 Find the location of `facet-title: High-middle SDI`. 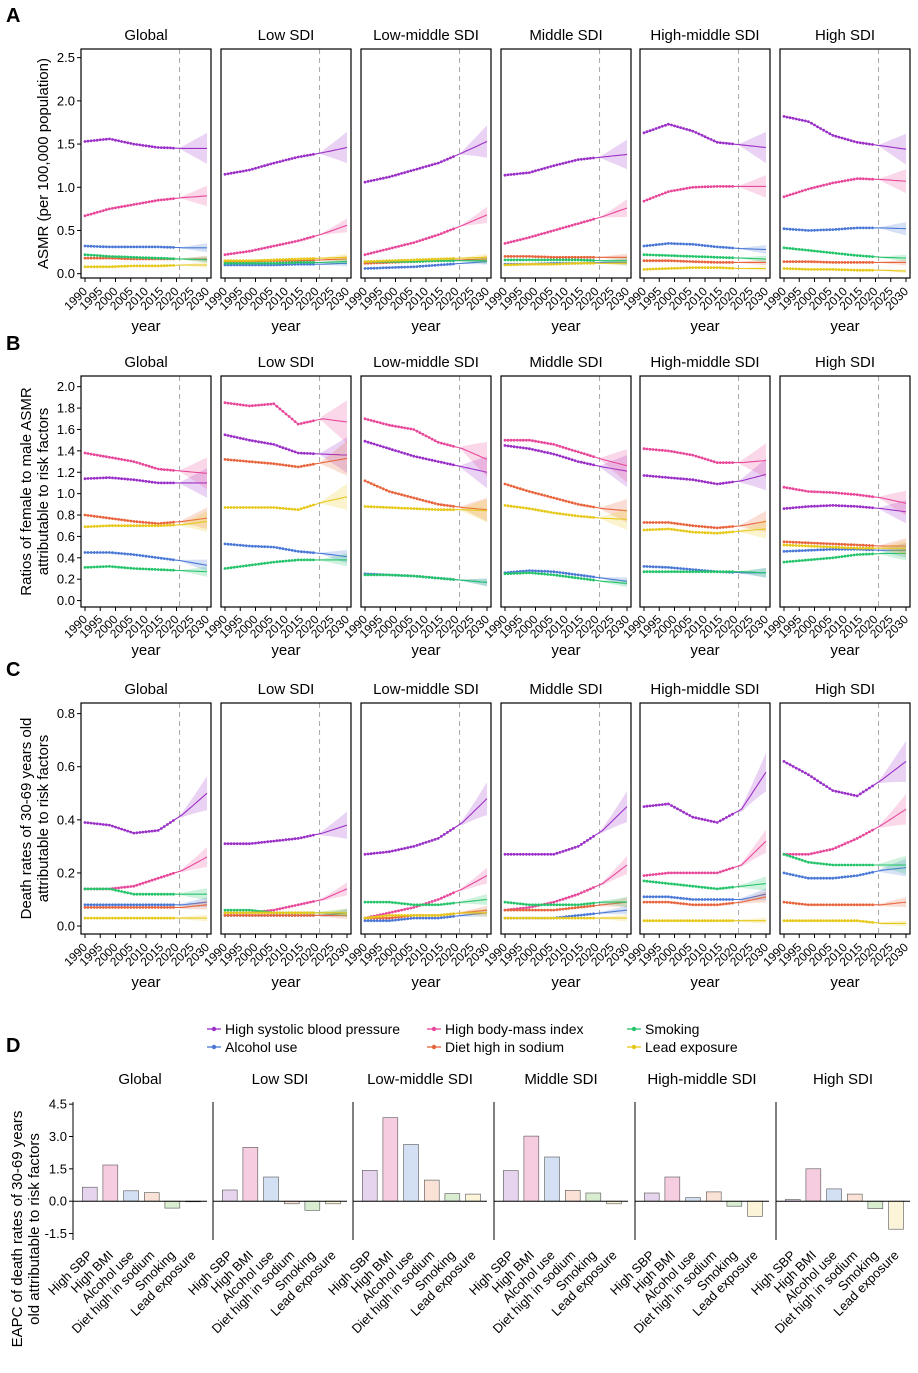

facet-title: High-middle SDI is located at coordinates (704, 362).